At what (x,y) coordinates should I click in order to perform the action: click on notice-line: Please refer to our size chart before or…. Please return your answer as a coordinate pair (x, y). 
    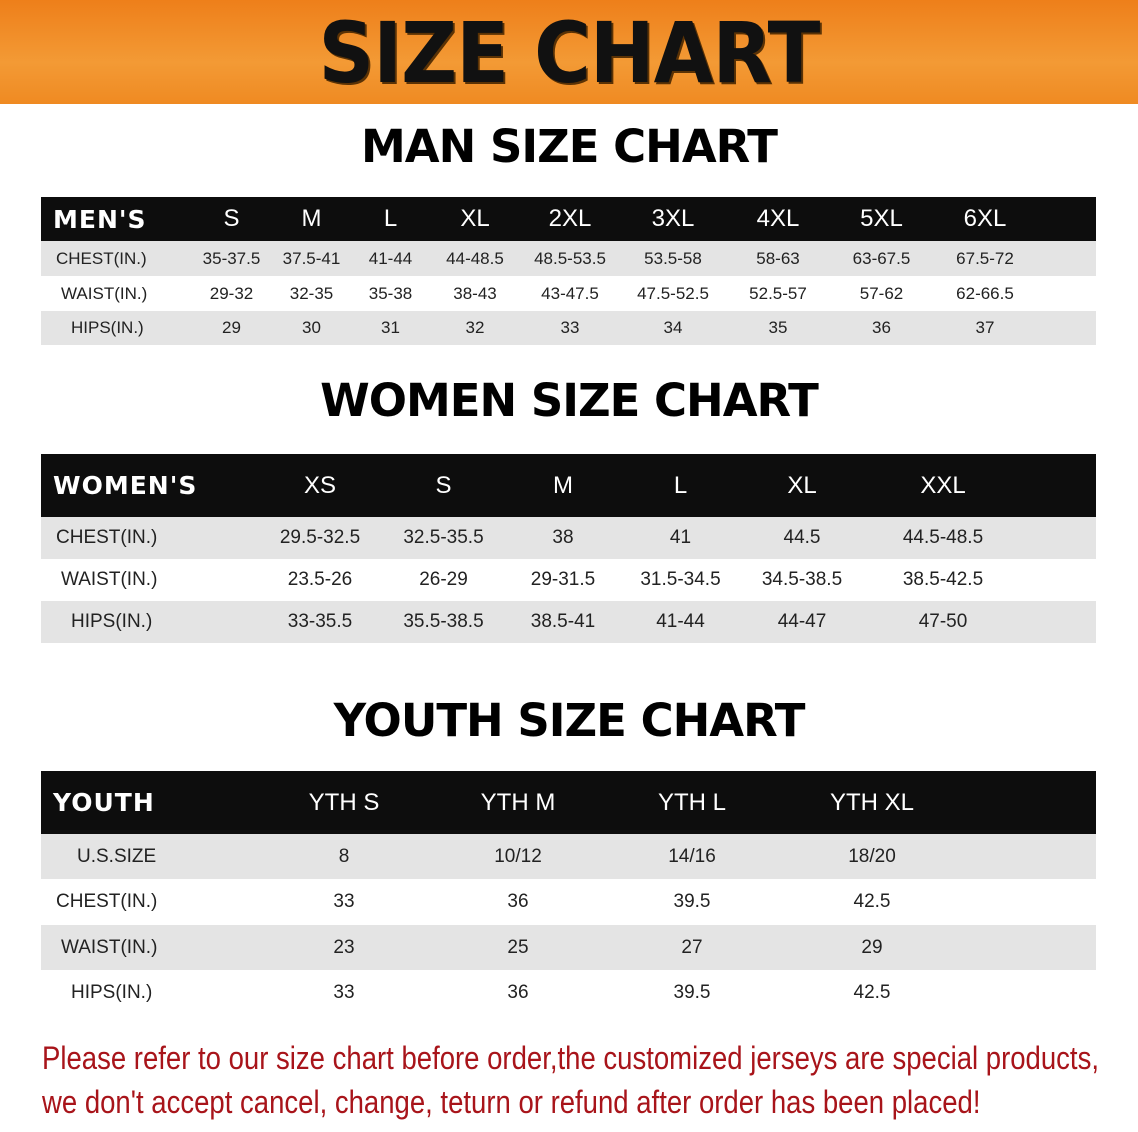
    Looking at the image, I should click on (570, 1058).